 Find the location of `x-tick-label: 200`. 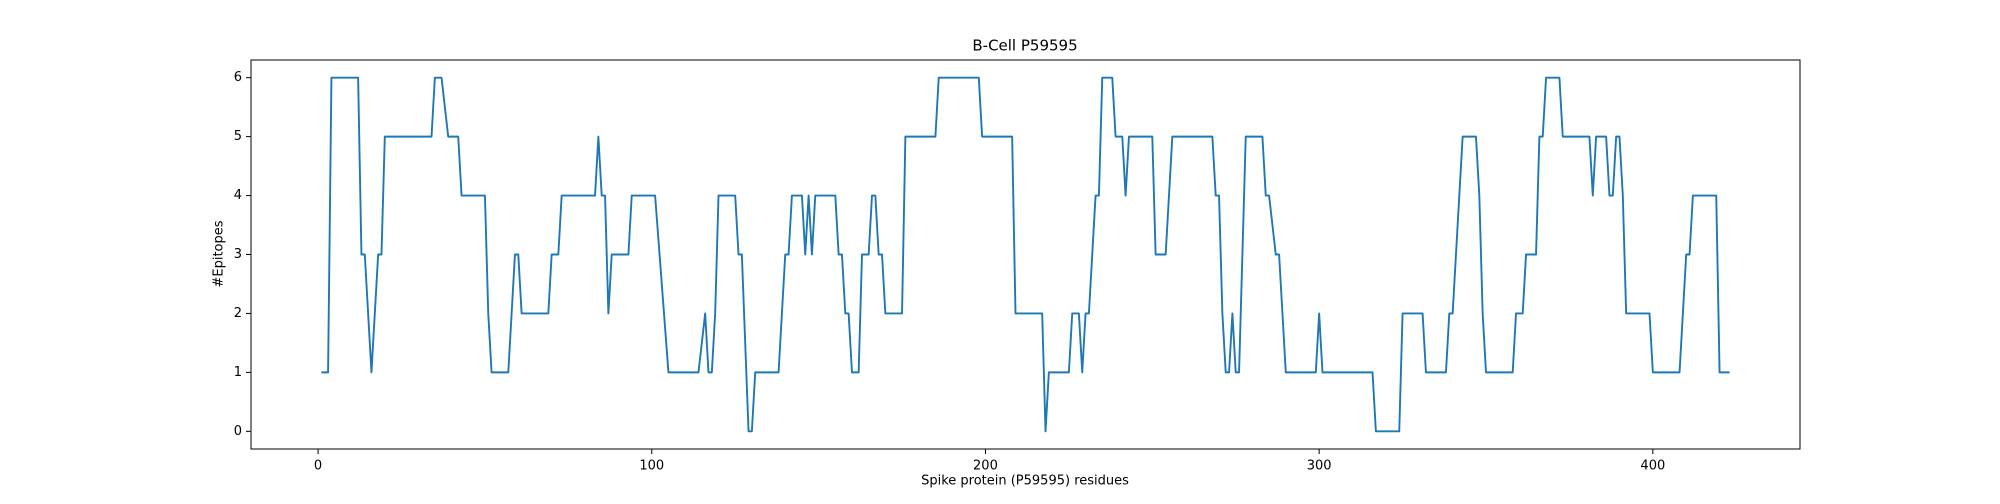

x-tick-label: 200 is located at coordinates (985, 466).